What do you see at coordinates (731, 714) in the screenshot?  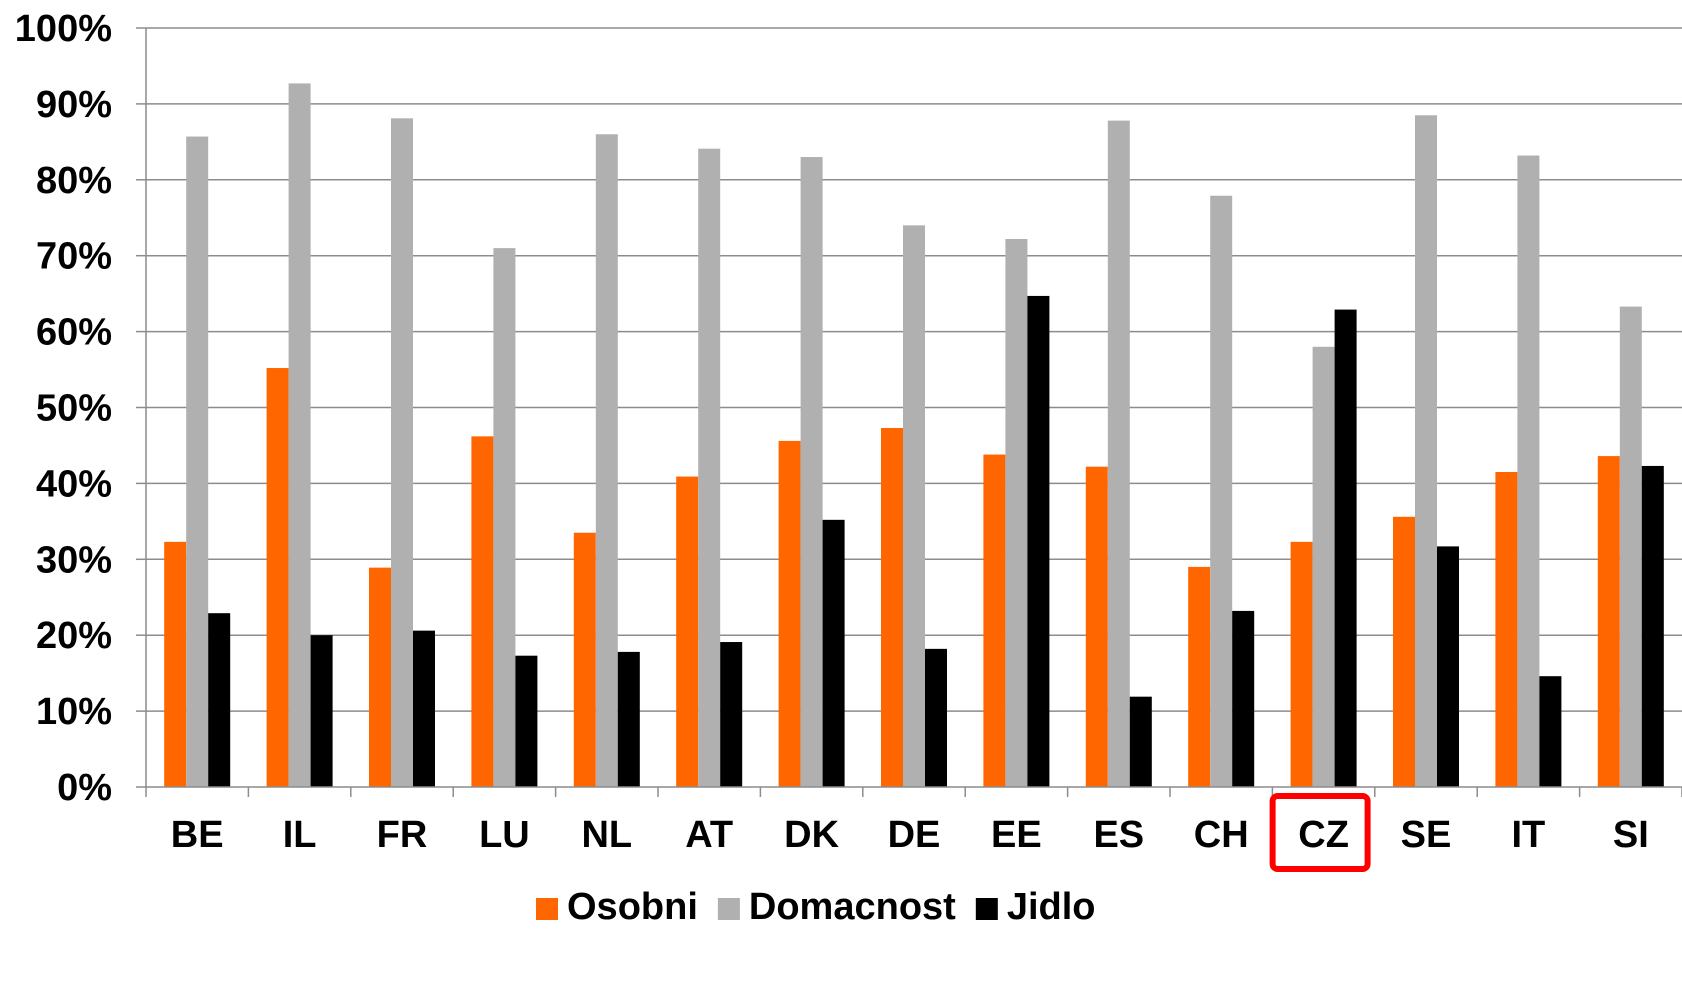 I see `bar-jidlo-at` at bounding box center [731, 714].